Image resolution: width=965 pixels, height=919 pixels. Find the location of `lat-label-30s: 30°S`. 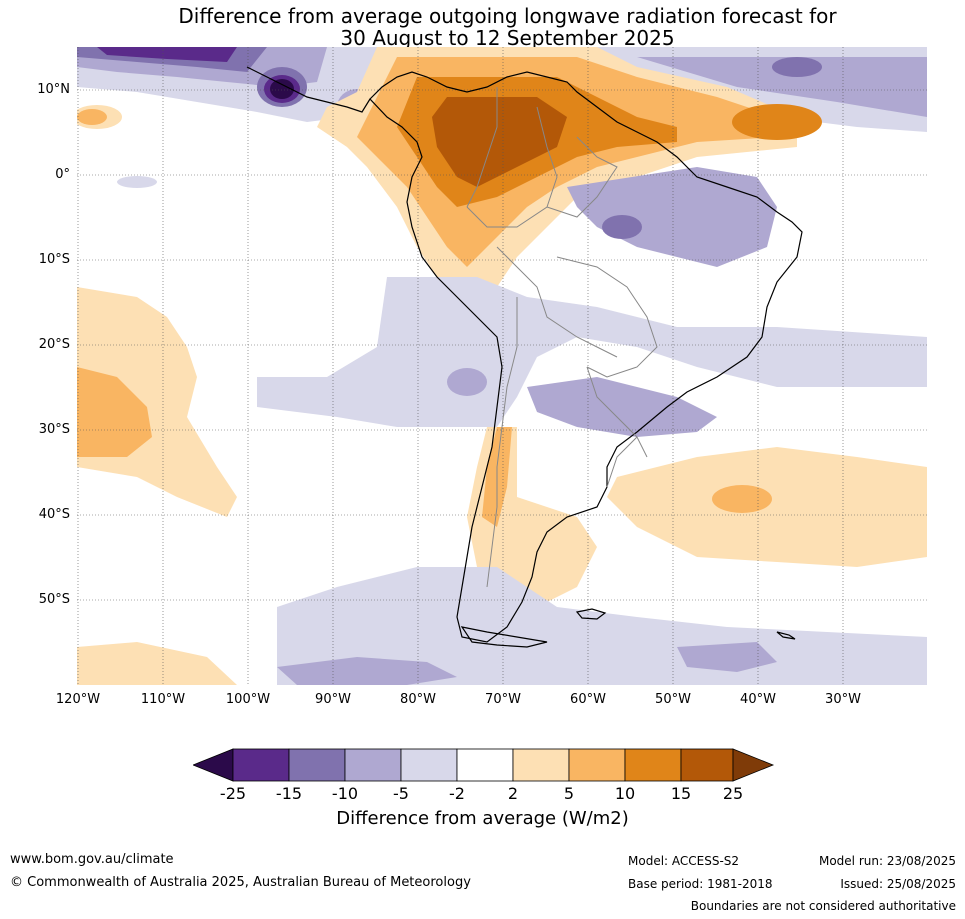

lat-label-30s: 30°S is located at coordinates (54, 429).